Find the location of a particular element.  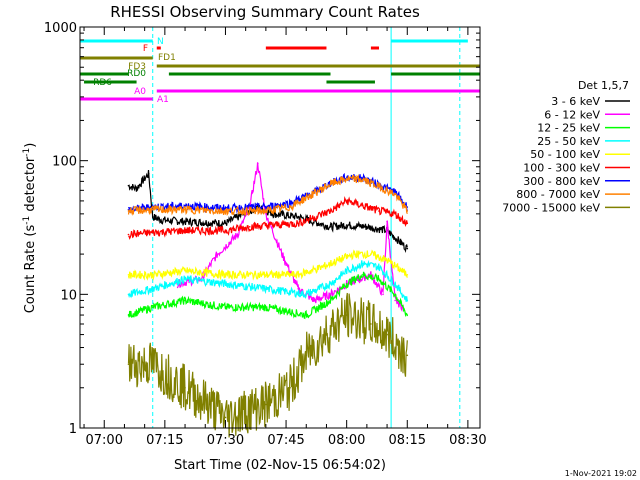

y-tick-label-0: 1 is located at coordinates (73, 429).